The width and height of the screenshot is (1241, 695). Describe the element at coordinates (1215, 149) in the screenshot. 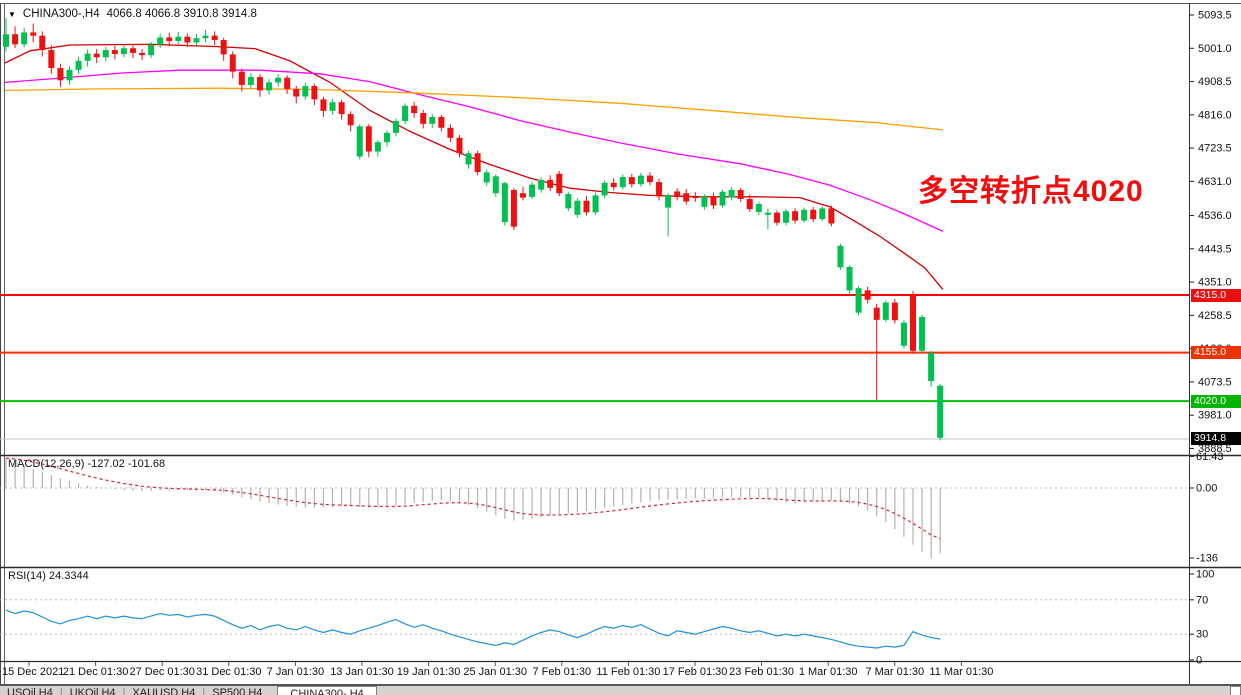

I see `price-axis-label: 4723.5` at that location.